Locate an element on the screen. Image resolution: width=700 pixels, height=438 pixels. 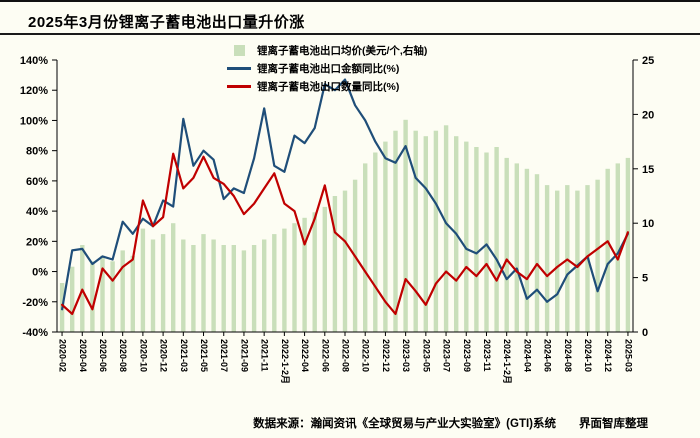
price-bar-swatch-icon is located at coordinates (239, 50).